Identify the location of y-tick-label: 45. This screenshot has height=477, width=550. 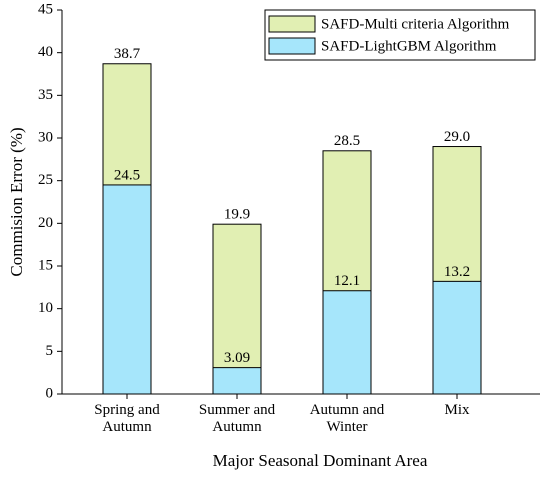
(45, 9).